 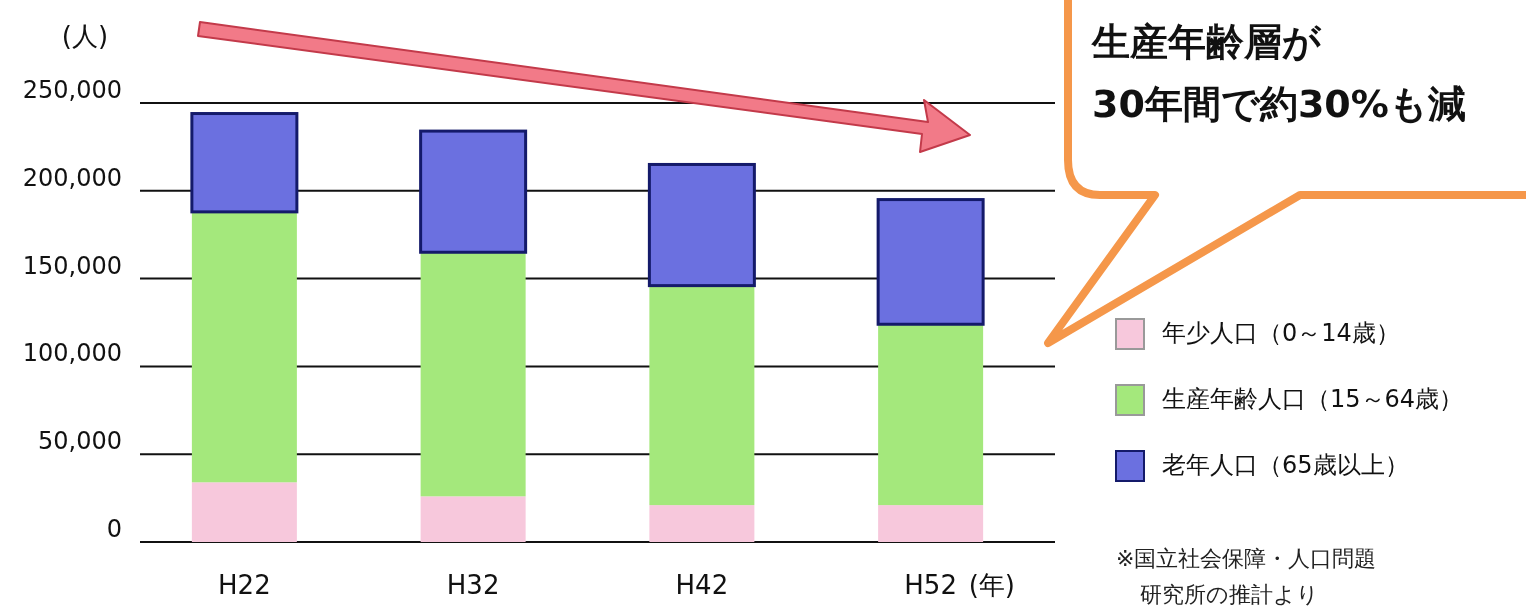 I want to click on y-tick-label: 50,000, so click(x=80, y=441).